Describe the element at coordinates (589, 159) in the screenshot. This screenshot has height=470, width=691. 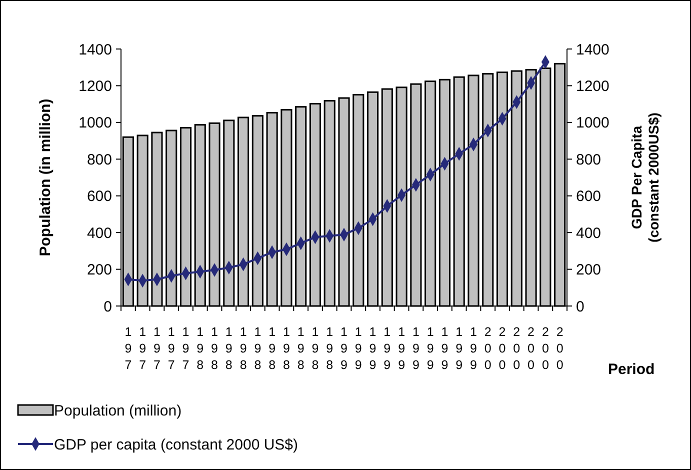
I see `y2-tick-label: 800` at that location.